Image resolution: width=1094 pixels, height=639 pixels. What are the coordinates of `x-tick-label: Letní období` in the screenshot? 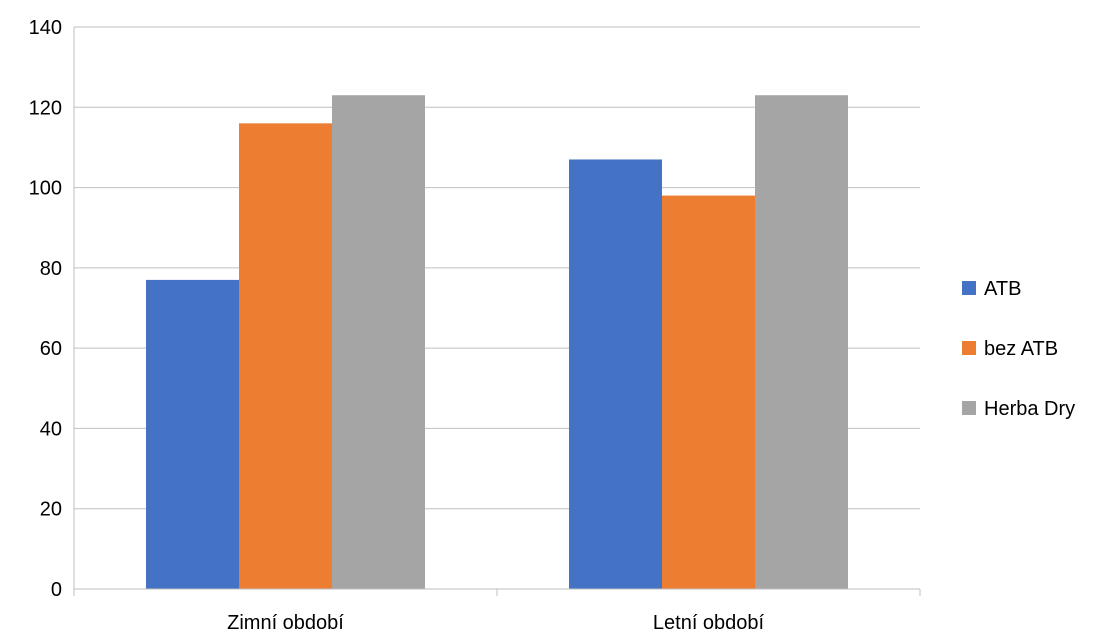 It's located at (709, 623).